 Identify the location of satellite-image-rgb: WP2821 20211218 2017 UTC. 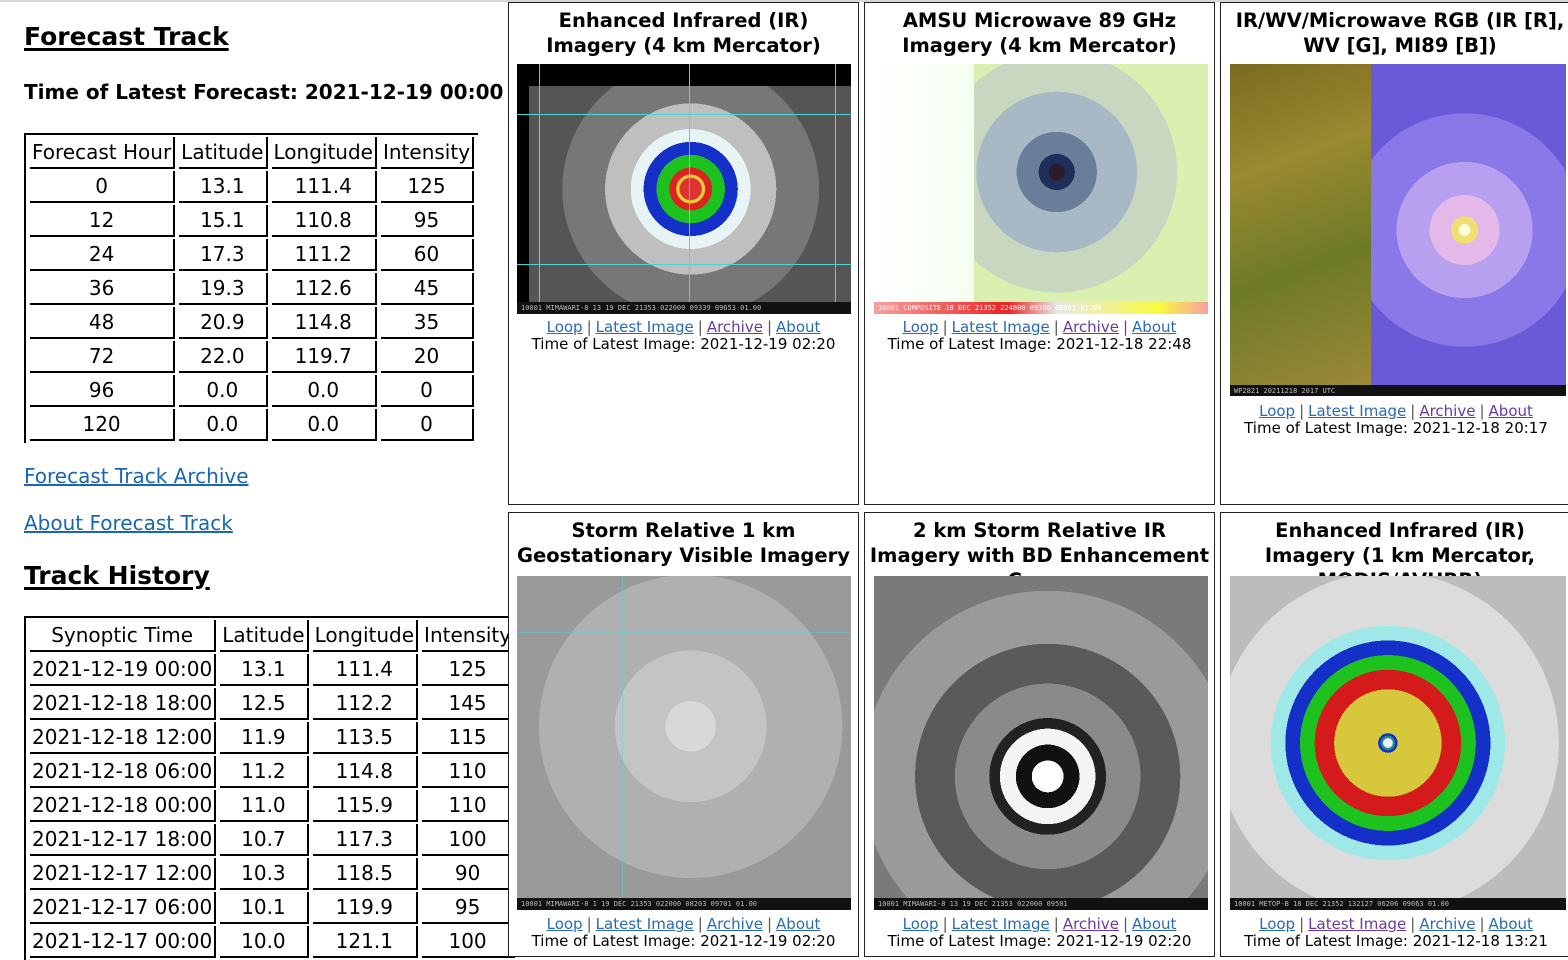
(1398, 230).